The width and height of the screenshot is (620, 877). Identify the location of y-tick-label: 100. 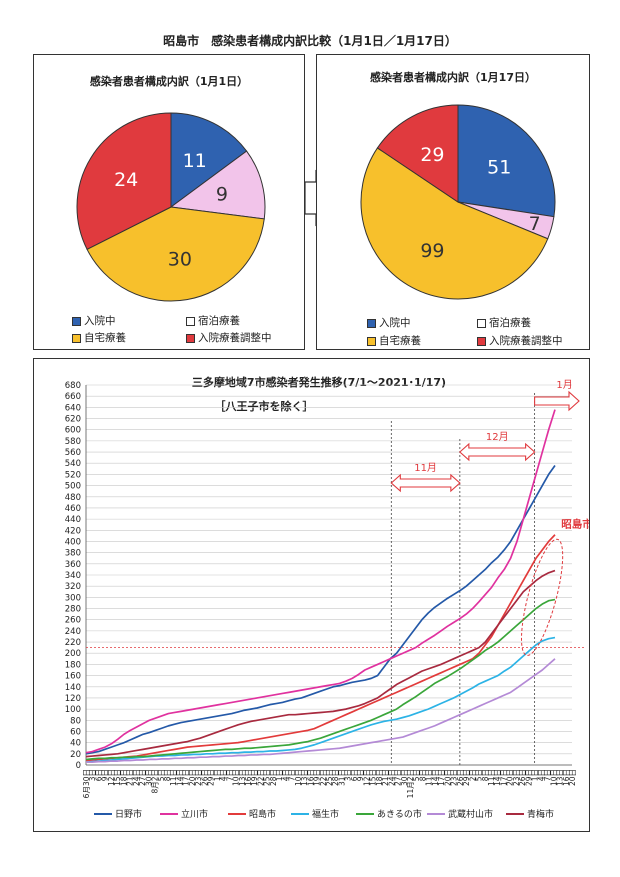
(73, 710).